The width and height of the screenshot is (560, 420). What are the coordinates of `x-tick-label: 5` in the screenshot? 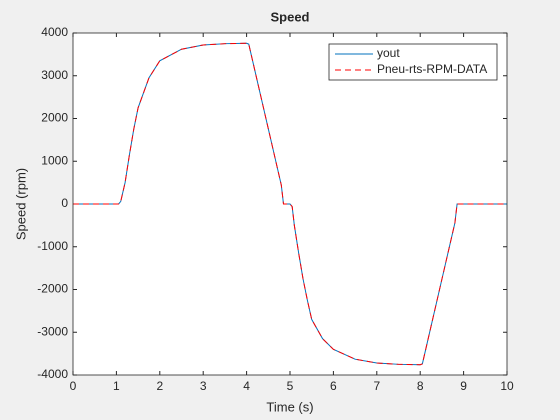 It's located at (290, 386).